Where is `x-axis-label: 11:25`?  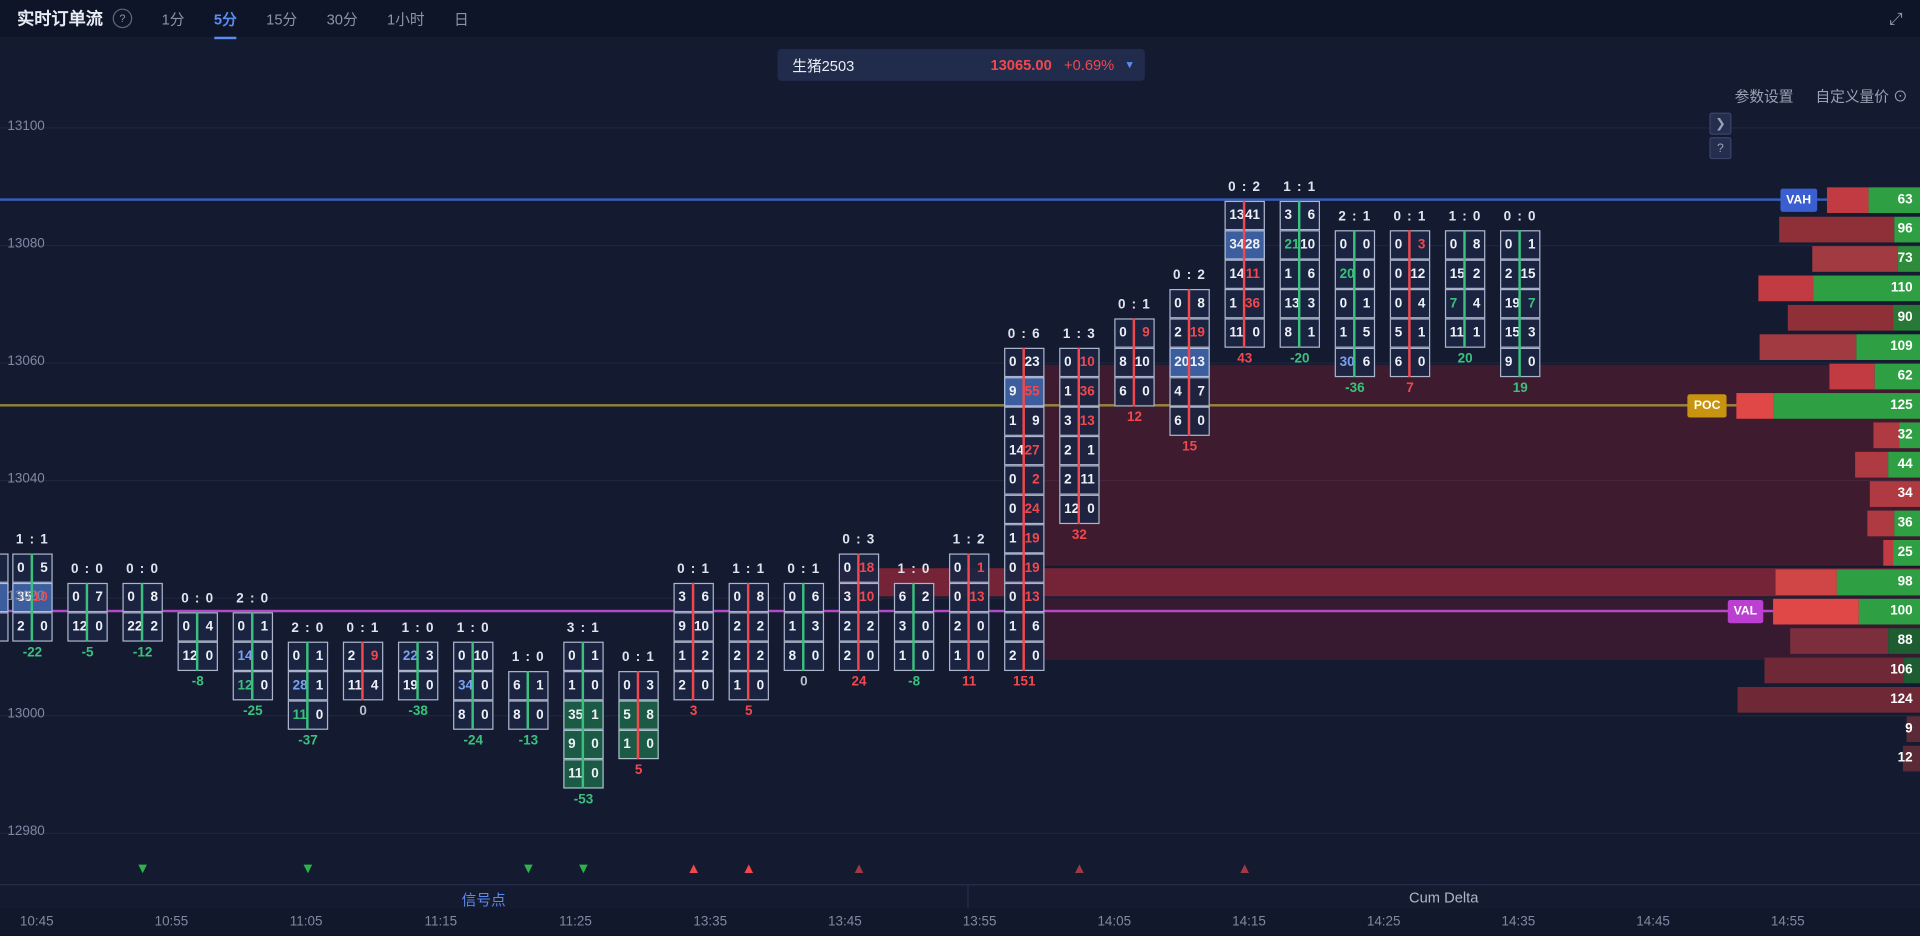
x-axis-label: 11:25 is located at coordinates (575, 922).